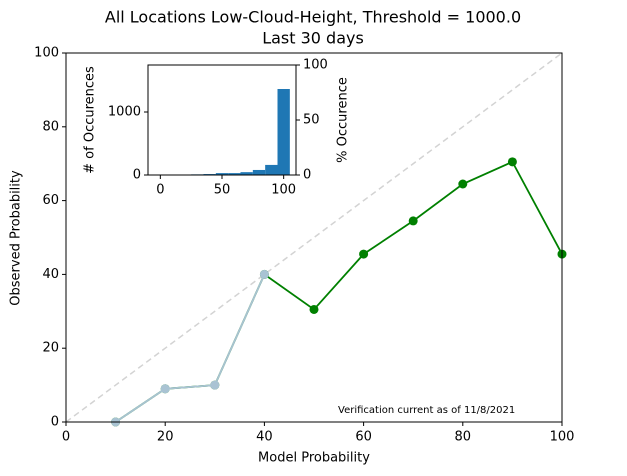  Describe the element at coordinates (313, 38) in the screenshot. I see `chart-subtitle: Last 30 days` at that location.